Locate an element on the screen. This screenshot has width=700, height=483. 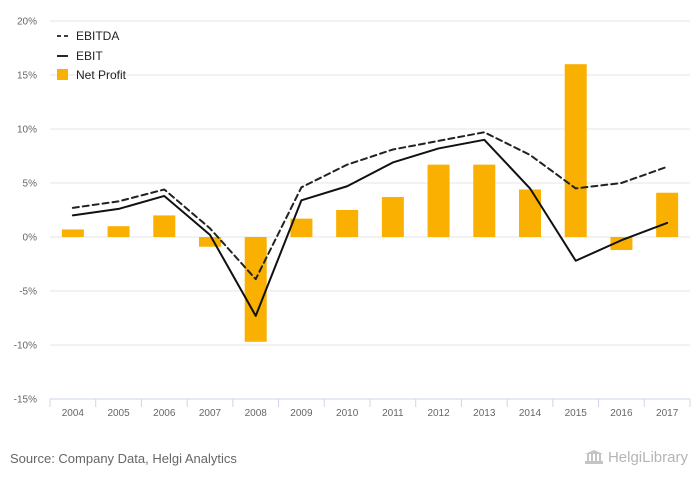
library-icon is located at coordinates (593, 456).